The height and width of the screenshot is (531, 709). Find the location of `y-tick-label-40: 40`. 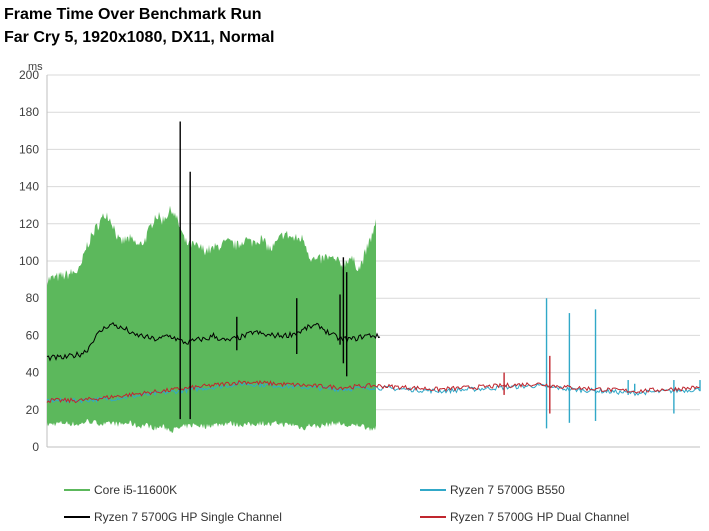

y-tick-label-40: 40 is located at coordinates (33, 373).